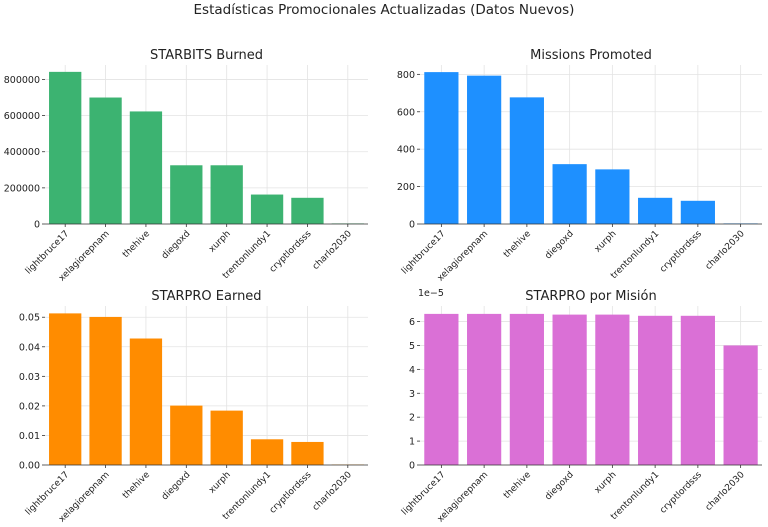 The width and height of the screenshot is (768, 527). What do you see at coordinates (406, 187) in the screenshot?
I see `y-tick-label: 200` at bounding box center [406, 187].